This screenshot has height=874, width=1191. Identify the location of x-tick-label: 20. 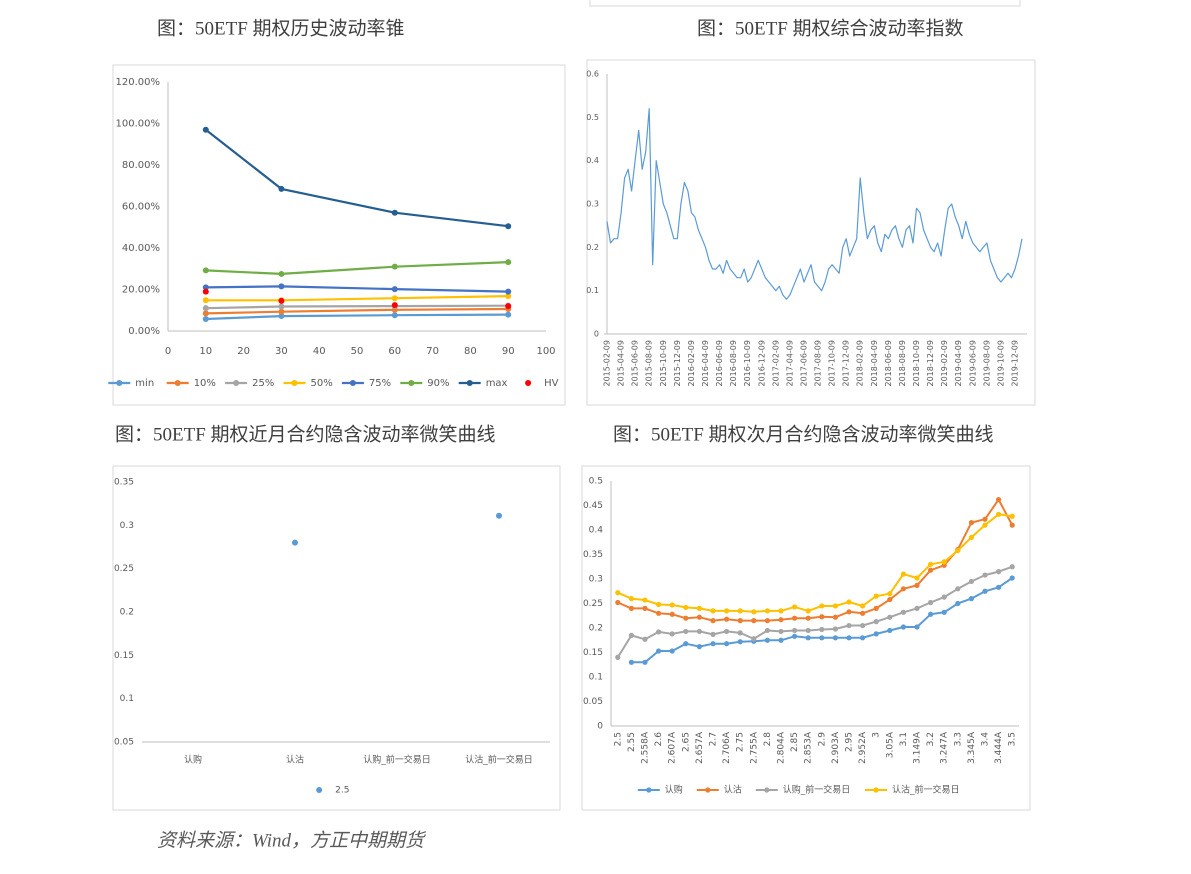
(243, 351).